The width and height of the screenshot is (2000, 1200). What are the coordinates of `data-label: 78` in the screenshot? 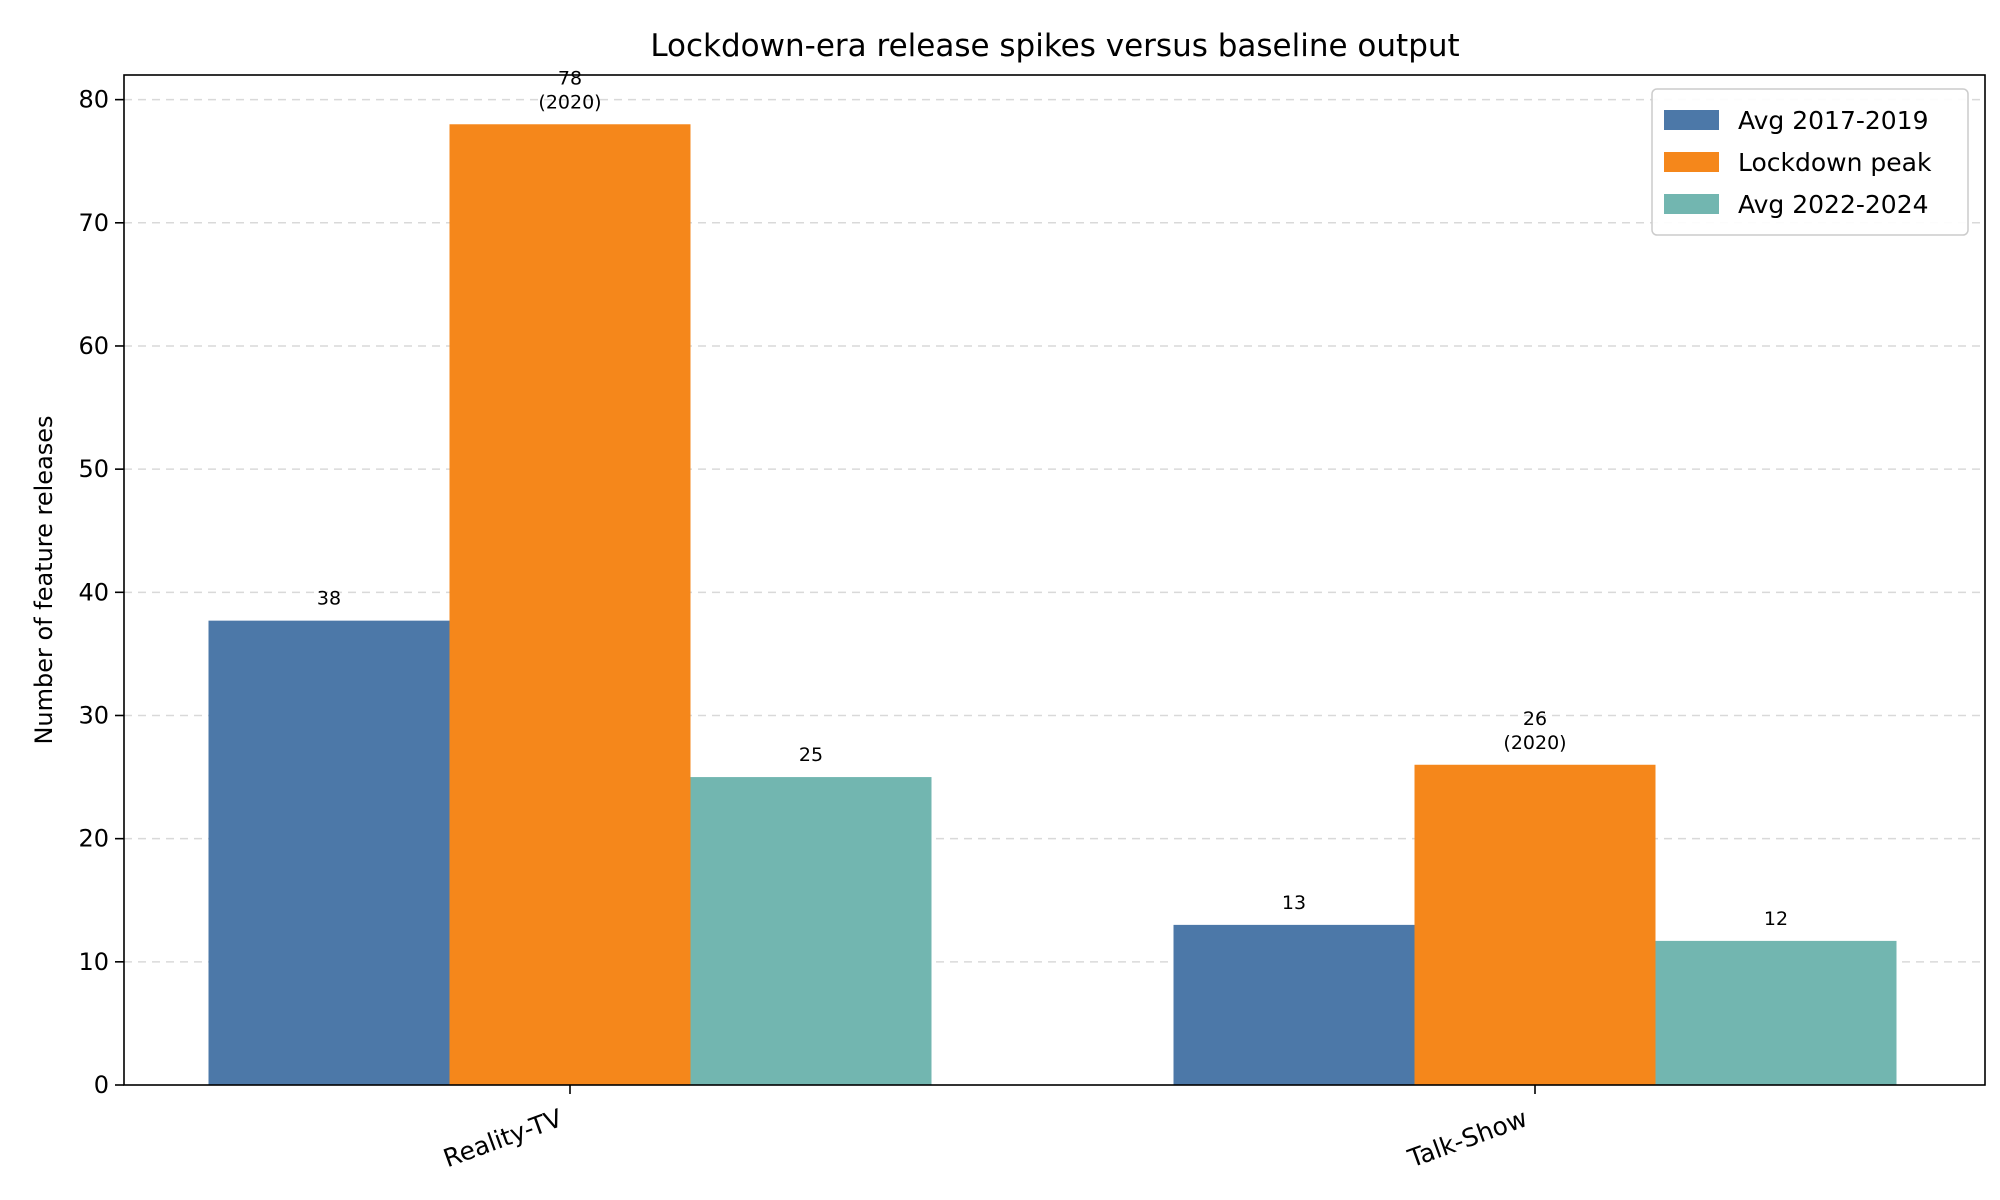 It's located at (570, 78).